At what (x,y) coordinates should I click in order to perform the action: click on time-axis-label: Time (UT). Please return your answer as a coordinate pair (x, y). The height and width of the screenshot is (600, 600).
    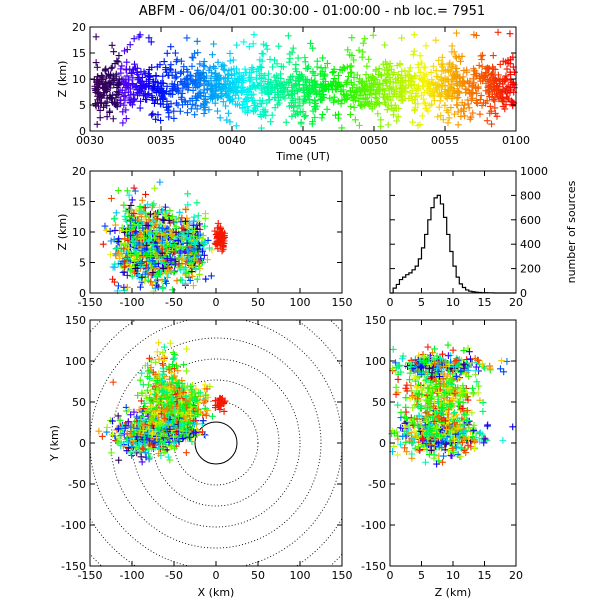
    Looking at the image, I should click on (302, 156).